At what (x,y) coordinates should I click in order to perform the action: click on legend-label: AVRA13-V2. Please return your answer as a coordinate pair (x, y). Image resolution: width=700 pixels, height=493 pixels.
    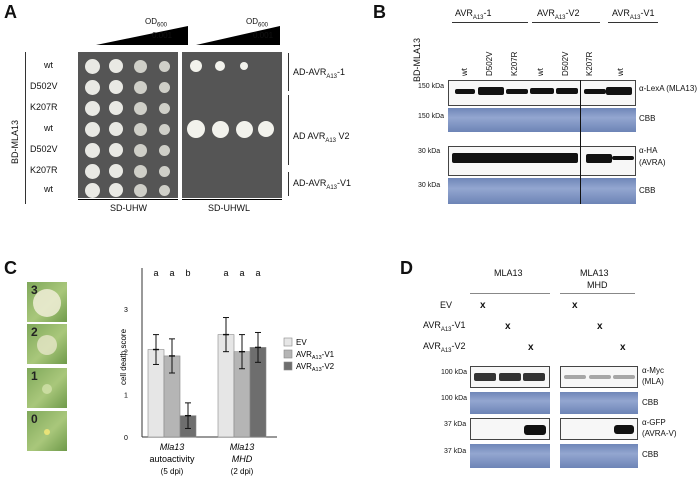
    Looking at the image, I should click on (315, 367).